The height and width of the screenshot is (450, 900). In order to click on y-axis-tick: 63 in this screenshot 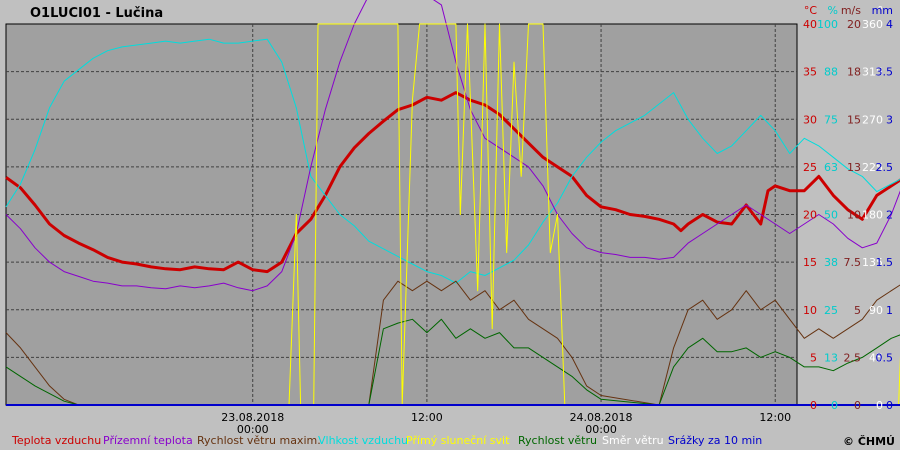, I will do `click(831, 167)`.